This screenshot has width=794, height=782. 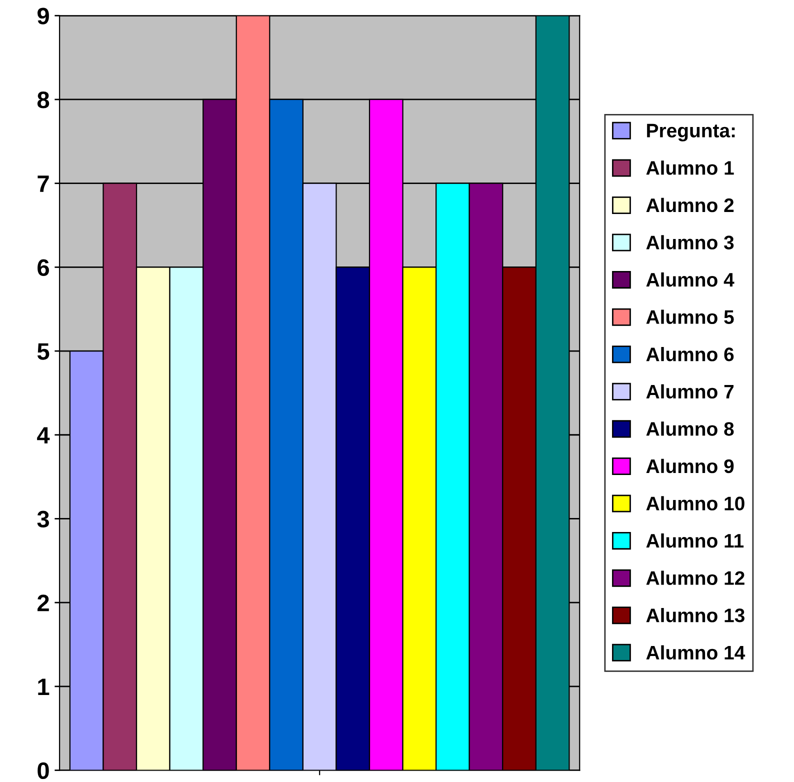 What do you see at coordinates (43, 267) in the screenshot?
I see `y-tick-label: 6` at bounding box center [43, 267].